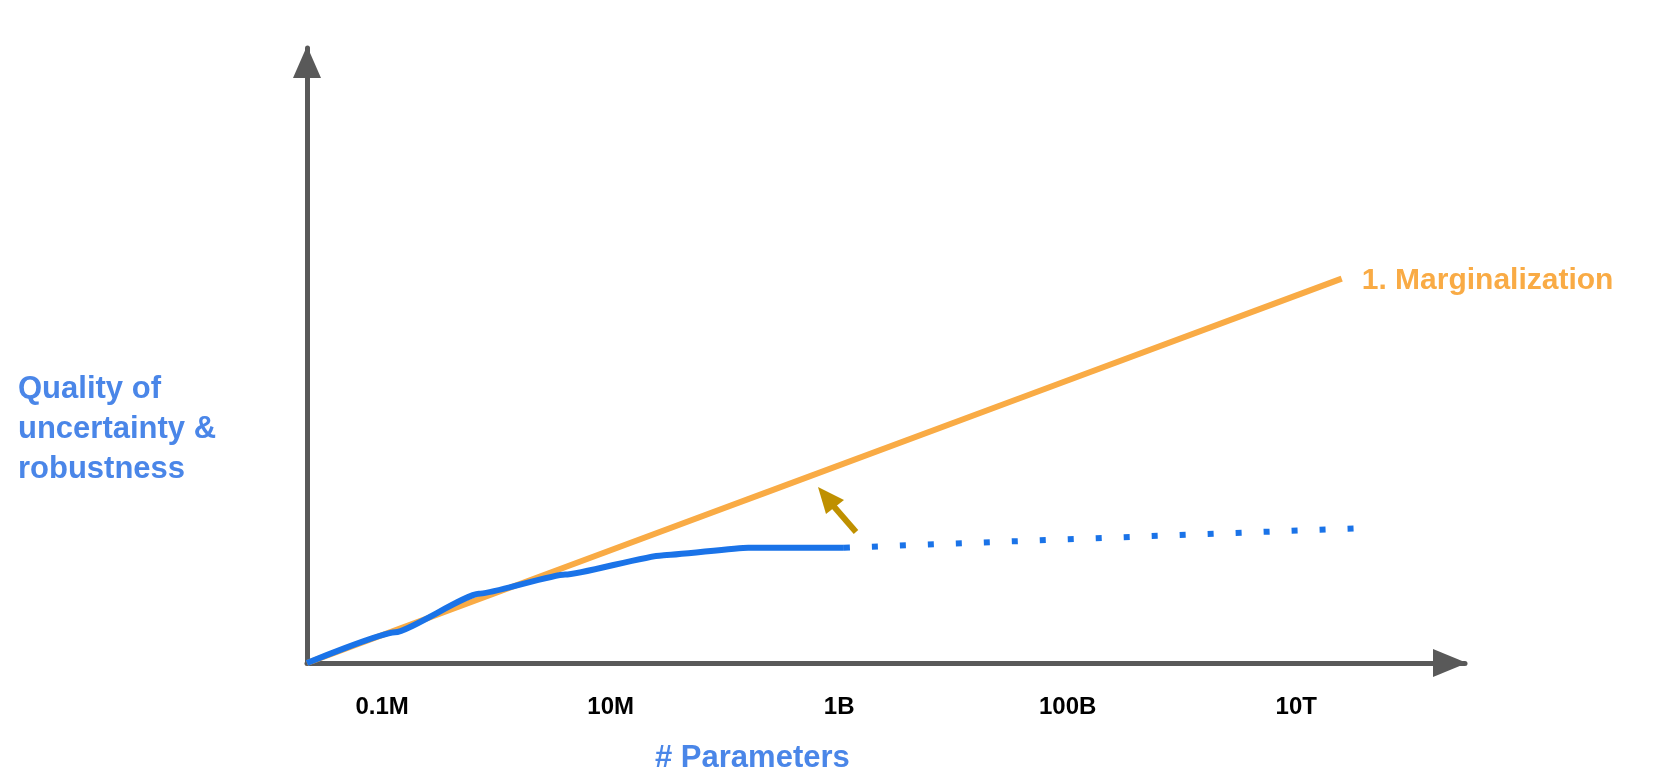  I want to click on x-tick-label: 10T, so click(1296, 705).